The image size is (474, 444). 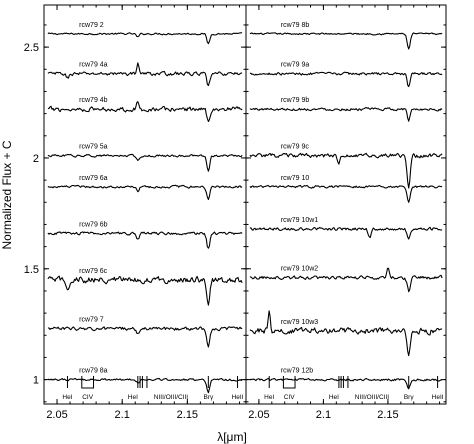 I want to click on spectrum-rcw79-12b, so click(x=346, y=383).